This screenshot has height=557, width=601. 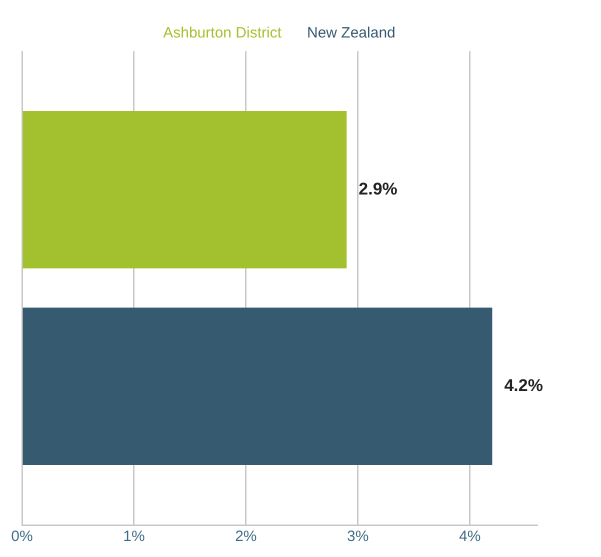 What do you see at coordinates (22, 537) in the screenshot?
I see `x-tick-label: 0%` at bounding box center [22, 537].